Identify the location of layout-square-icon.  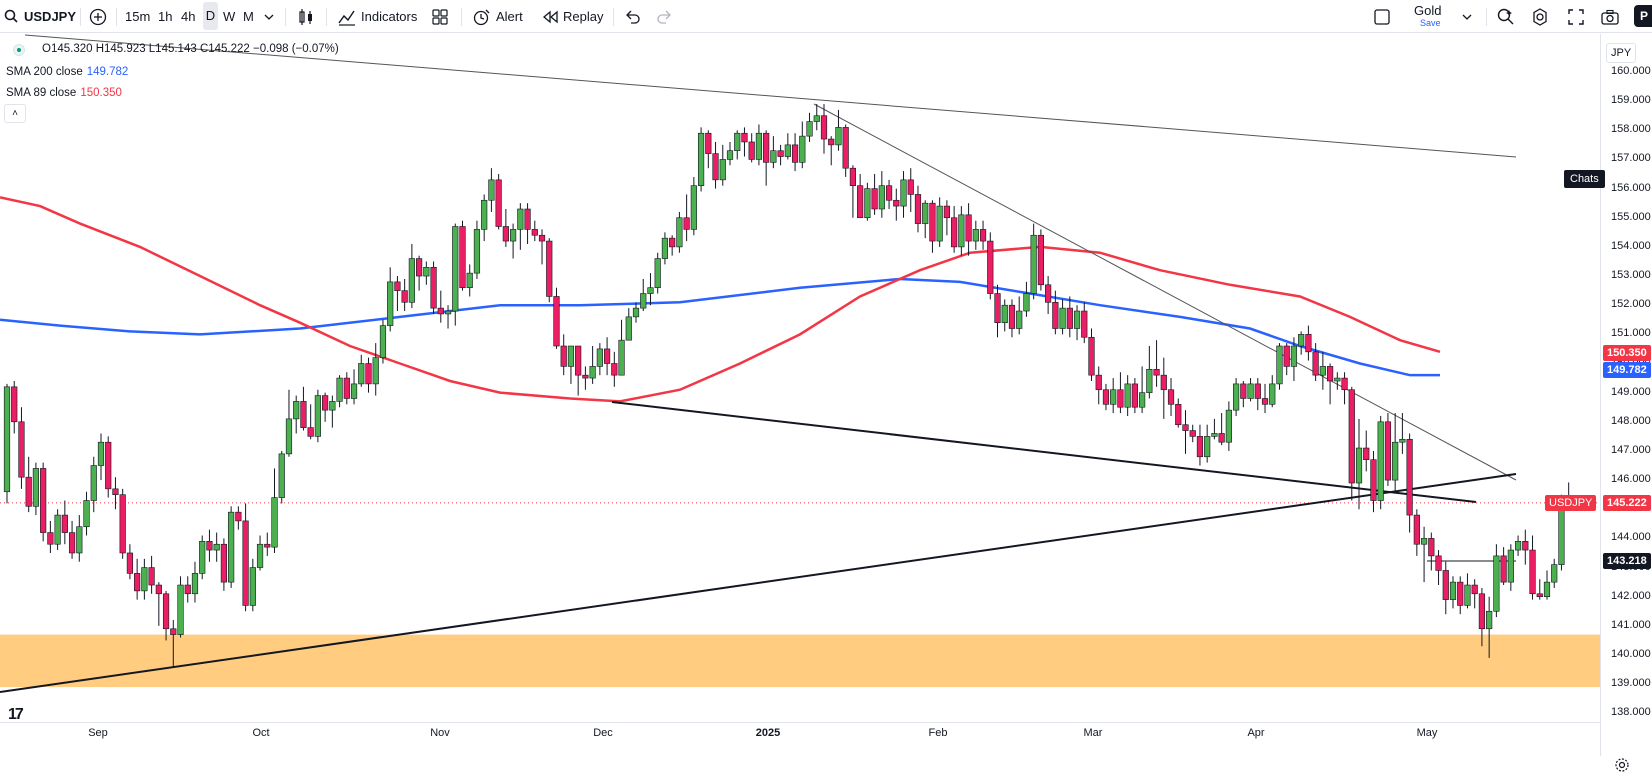
(1382, 17).